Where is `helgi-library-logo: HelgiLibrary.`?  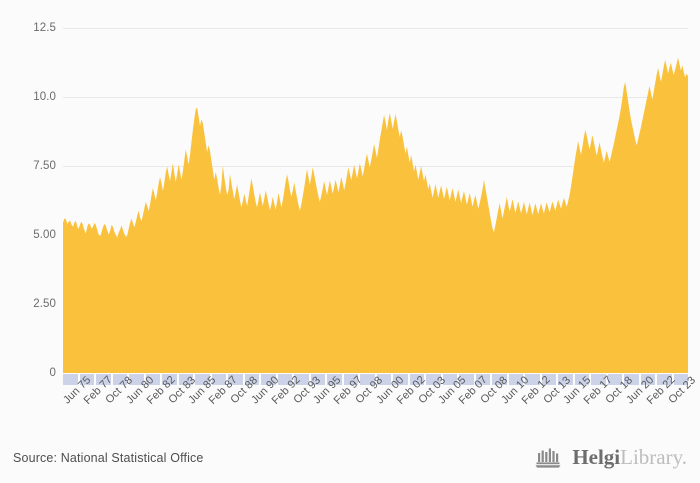 helgi-library-logo: HelgiLibrary. is located at coordinates (611, 457).